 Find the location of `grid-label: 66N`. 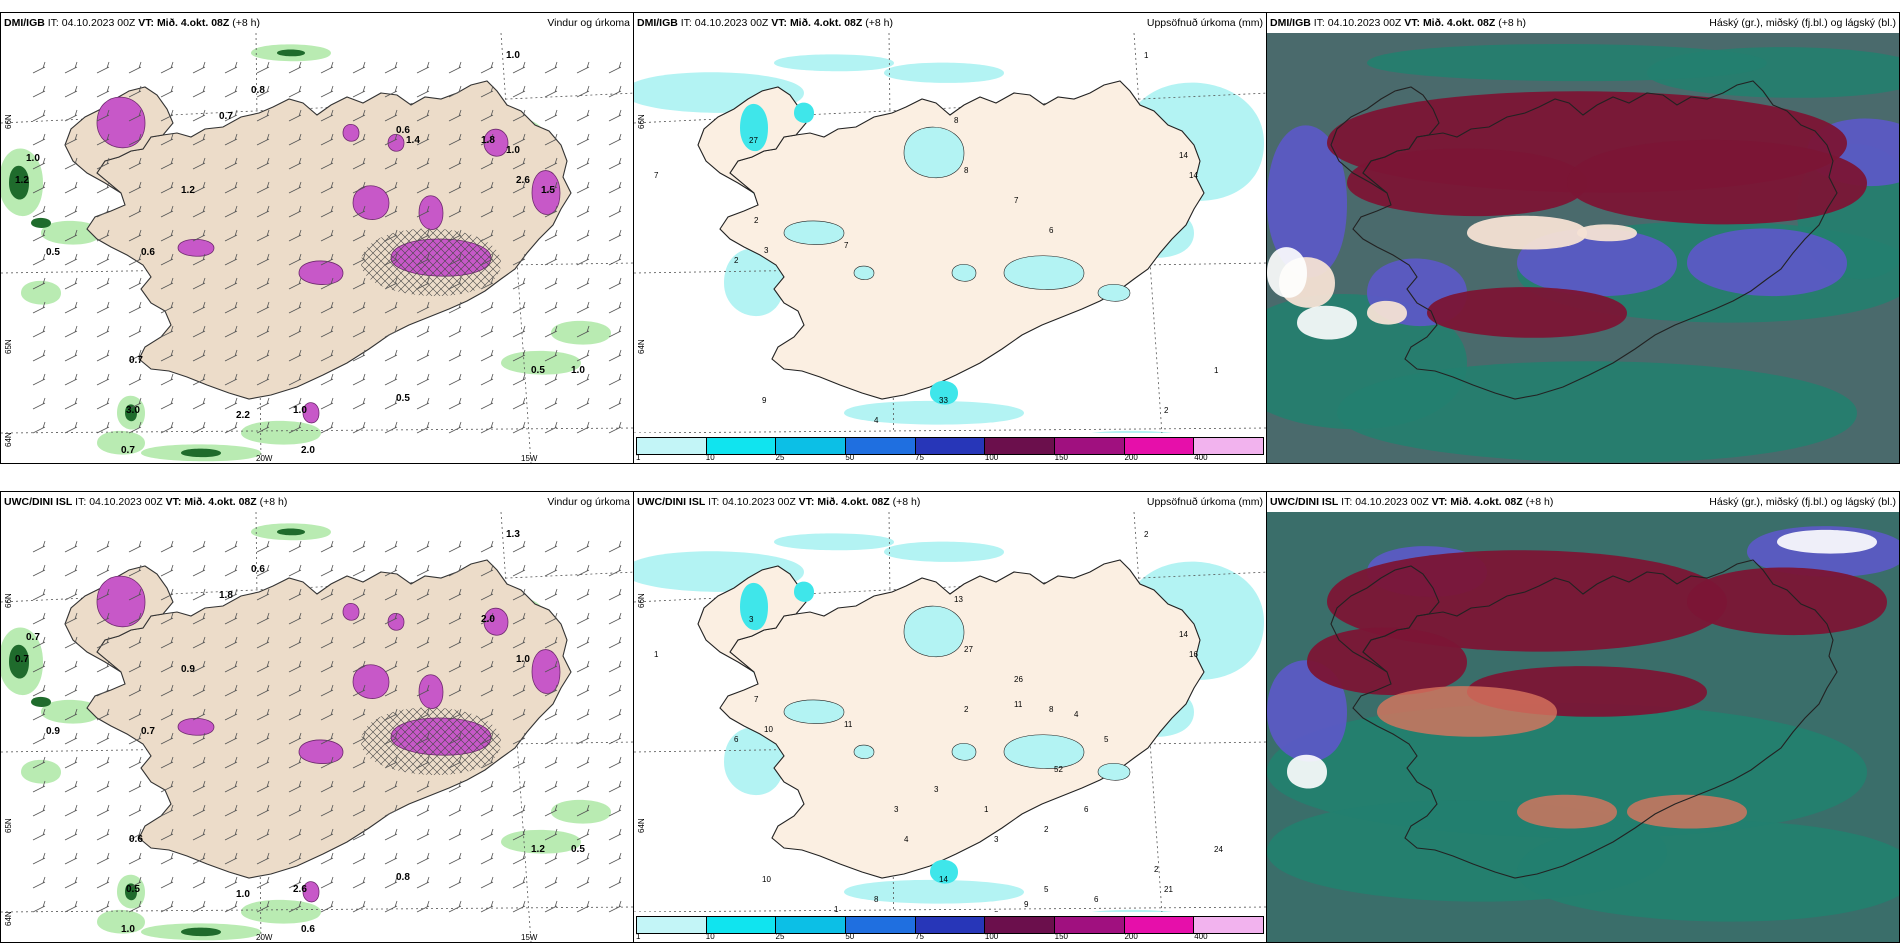

grid-label: 66N is located at coordinates (8, 121).